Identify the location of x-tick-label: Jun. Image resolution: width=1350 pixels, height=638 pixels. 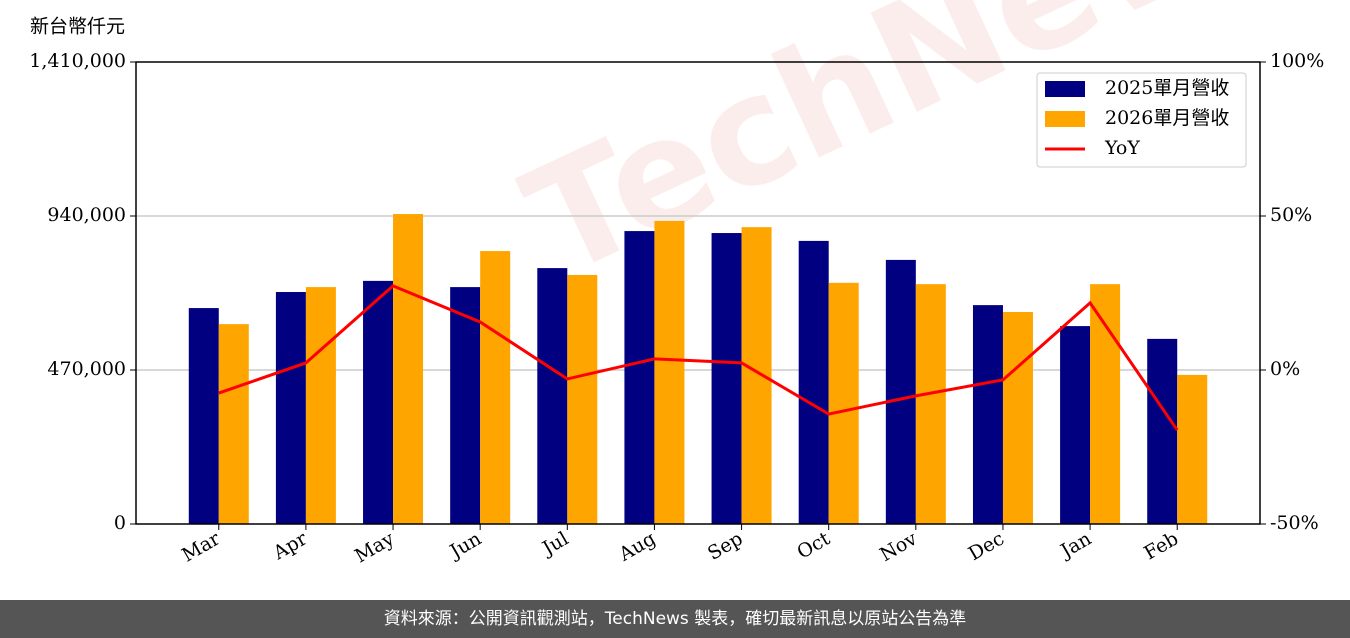
(465, 546).